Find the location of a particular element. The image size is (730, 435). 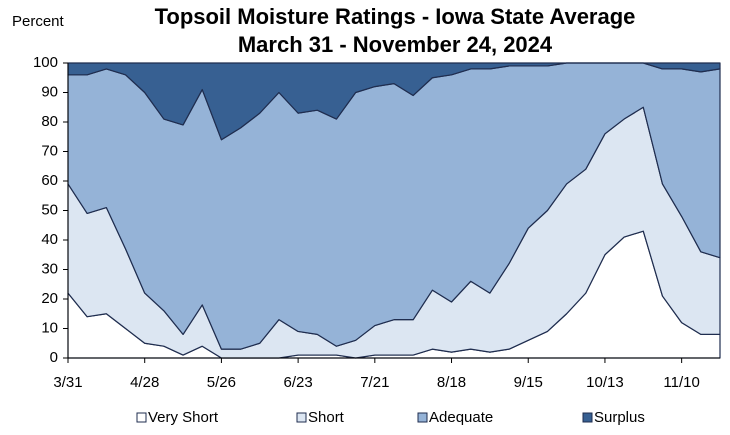

y-tick-label: 80 is located at coordinates (49, 121).